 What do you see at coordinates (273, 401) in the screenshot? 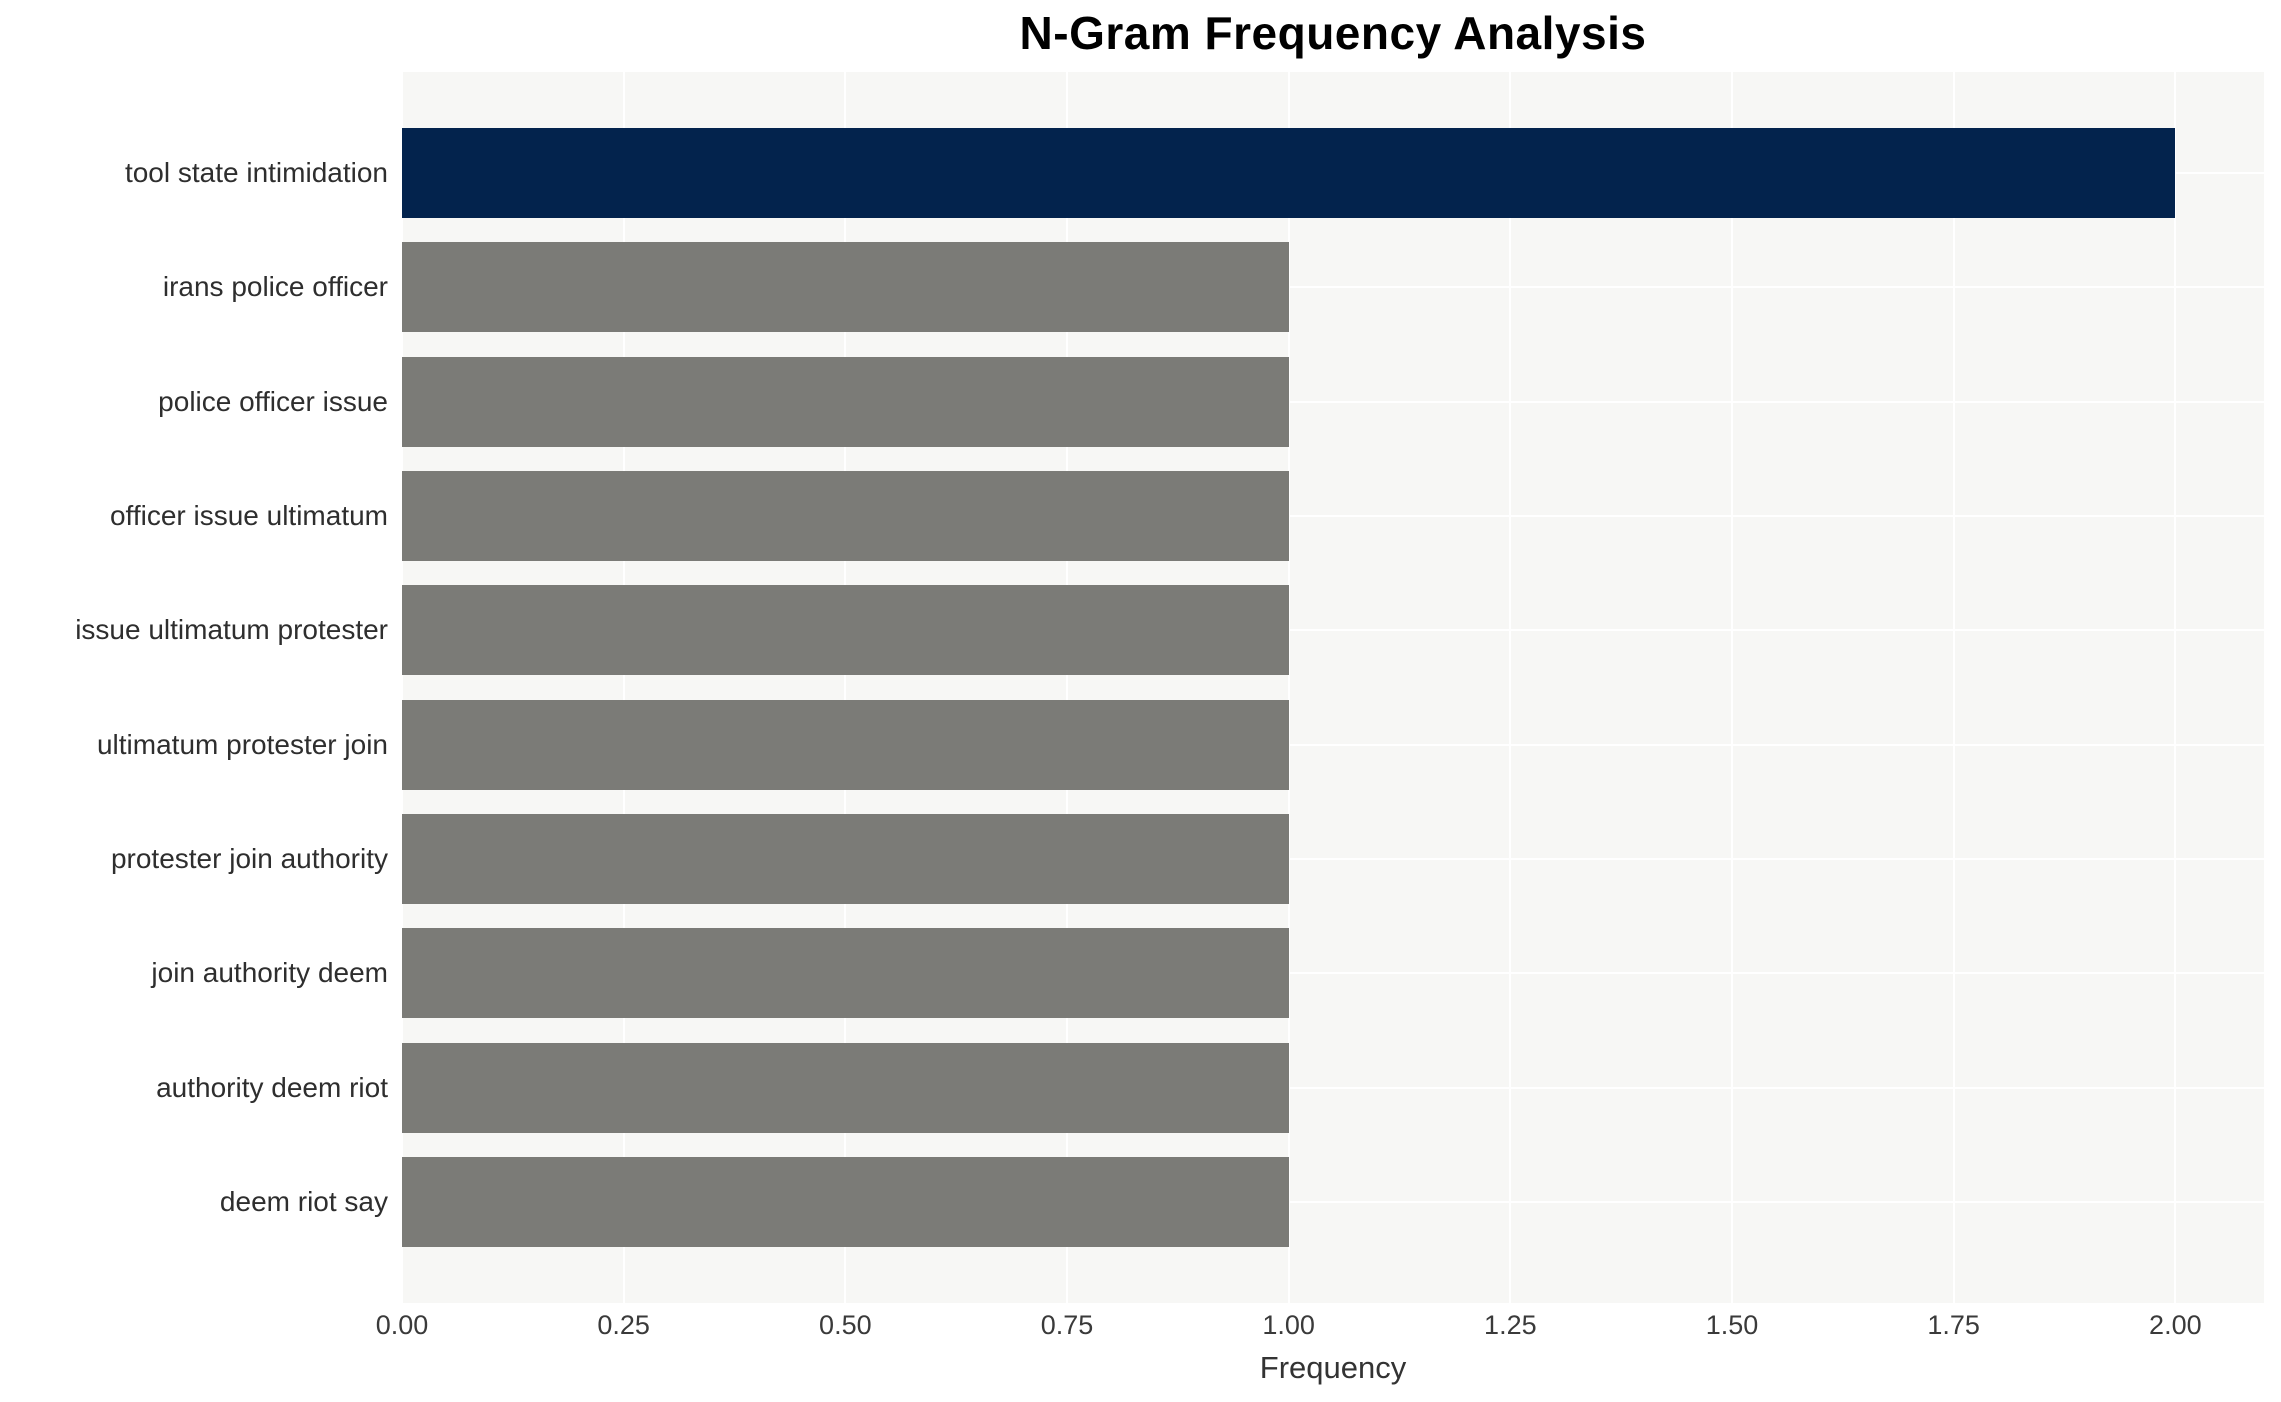
I see `y-axis-label: police officer issue` at bounding box center [273, 401].